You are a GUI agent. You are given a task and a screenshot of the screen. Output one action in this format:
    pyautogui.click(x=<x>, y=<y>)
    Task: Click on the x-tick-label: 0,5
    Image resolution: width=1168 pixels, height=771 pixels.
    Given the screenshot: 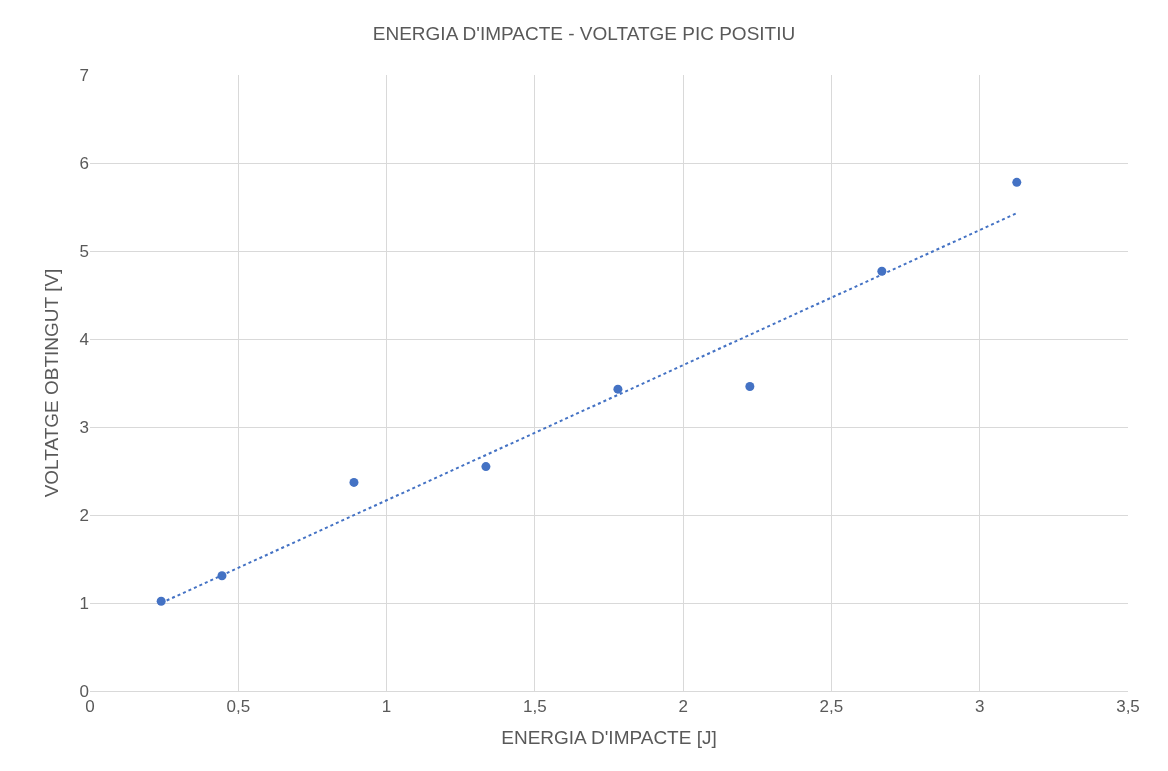 What is the action you would take?
    pyautogui.click(x=238, y=707)
    